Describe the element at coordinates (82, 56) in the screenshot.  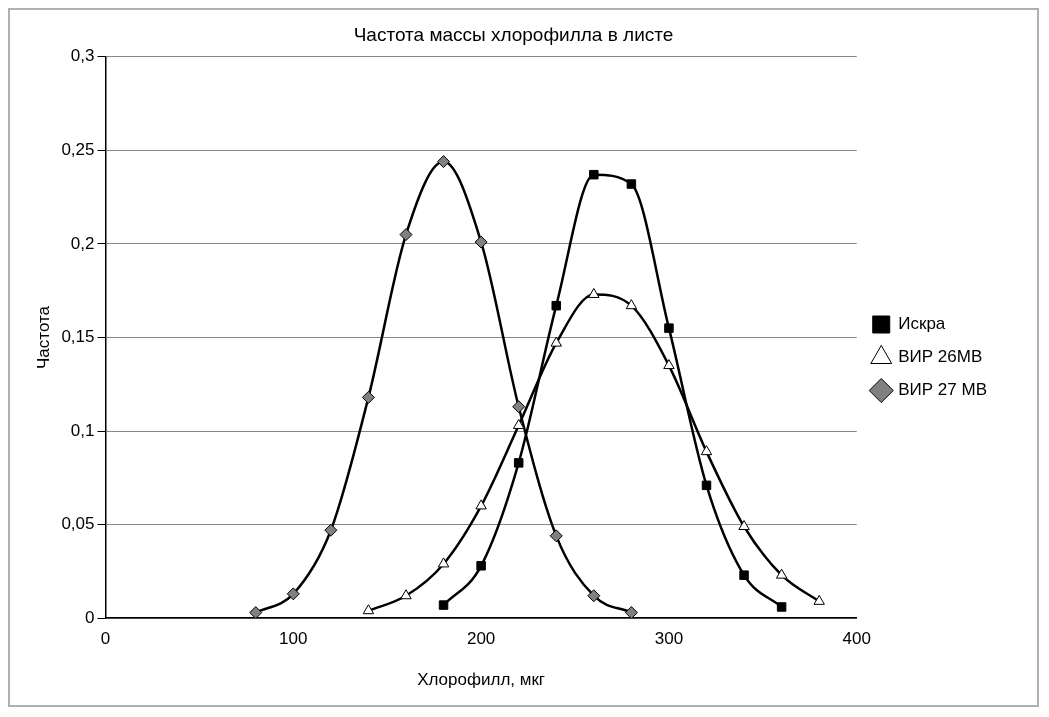
I see `y-tick-label: 0,3` at that location.